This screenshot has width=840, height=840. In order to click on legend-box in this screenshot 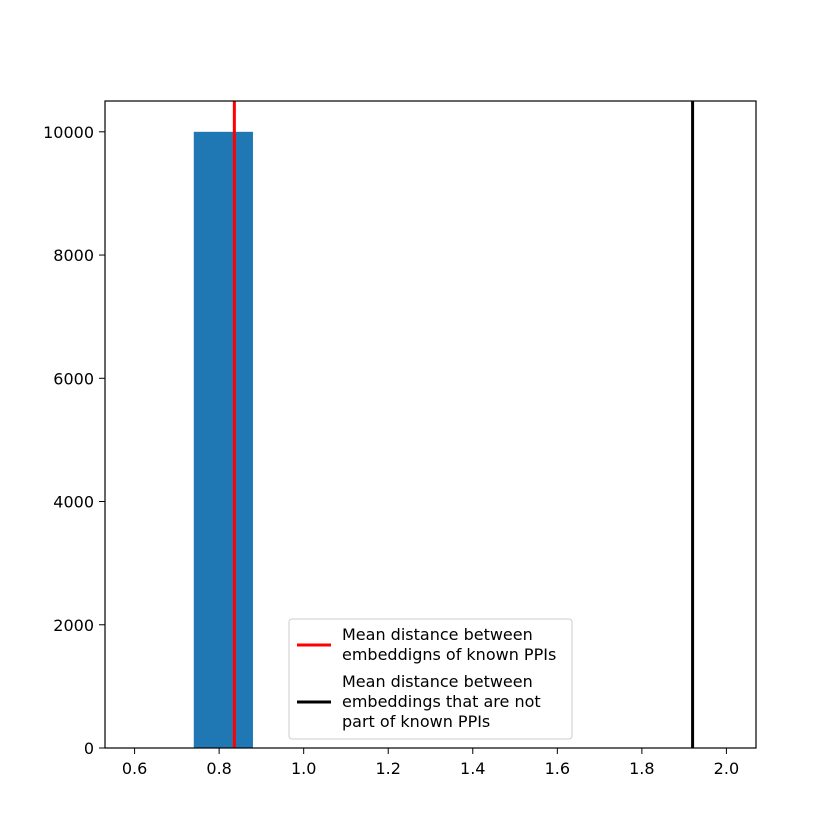, I will do `click(430, 679)`.